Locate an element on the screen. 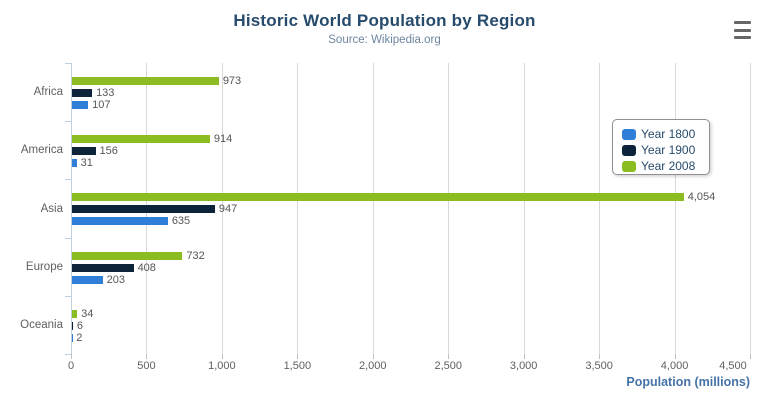 This screenshot has width=769, height=416. bar-value-label: 107 is located at coordinates (101, 105).